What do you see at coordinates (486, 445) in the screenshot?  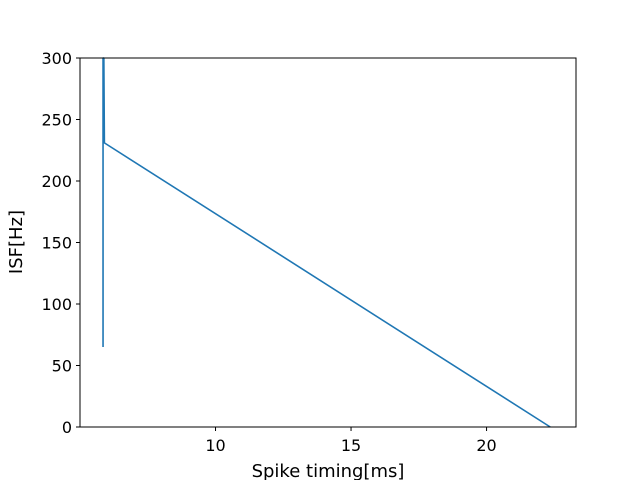 I see `x-tick-label: 20` at bounding box center [486, 445].